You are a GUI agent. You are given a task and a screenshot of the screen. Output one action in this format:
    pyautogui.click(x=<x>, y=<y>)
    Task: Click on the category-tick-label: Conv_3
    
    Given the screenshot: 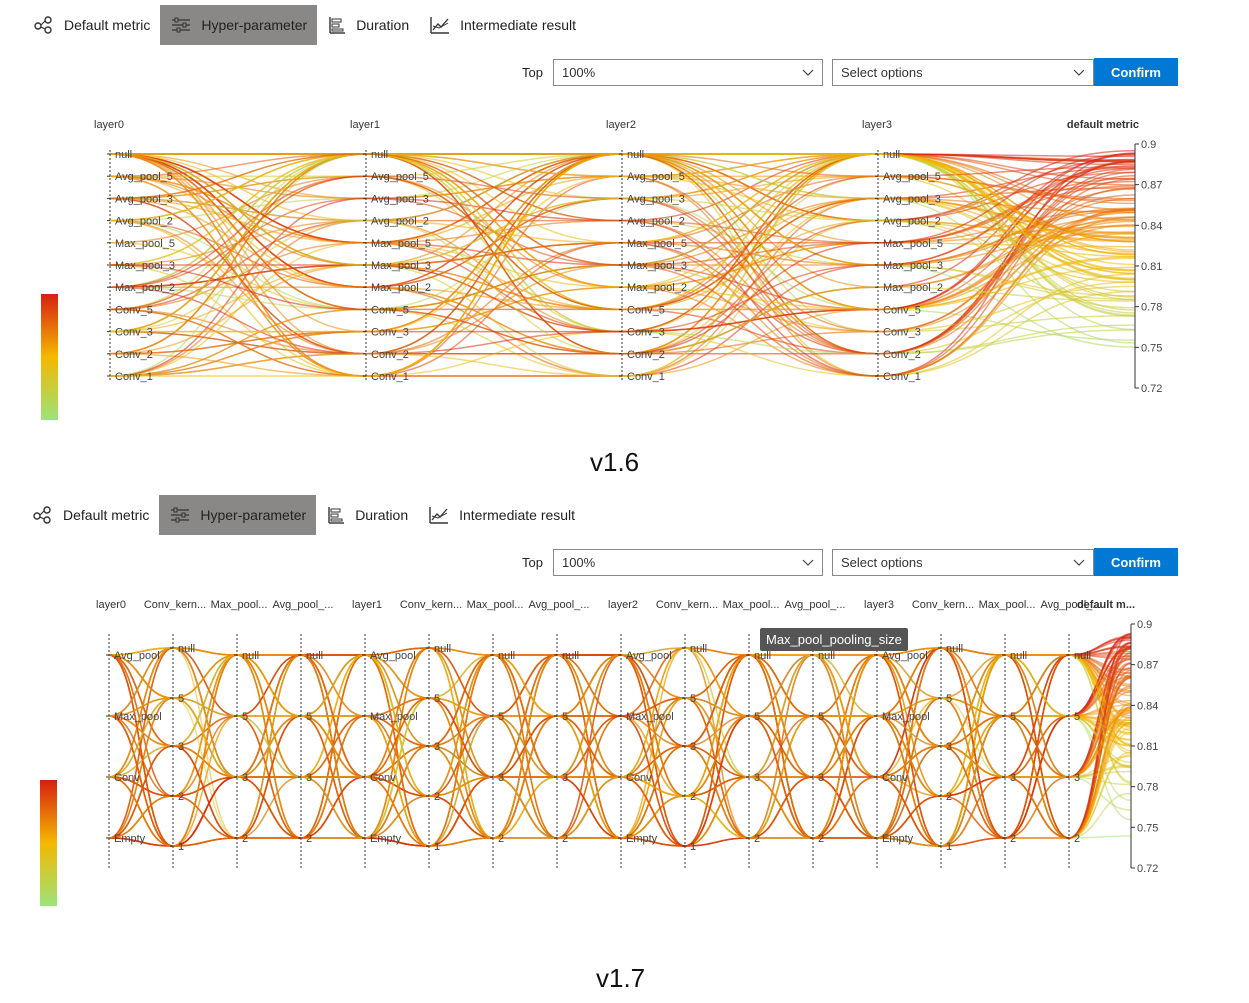 What is the action you would take?
    pyautogui.click(x=902, y=333)
    